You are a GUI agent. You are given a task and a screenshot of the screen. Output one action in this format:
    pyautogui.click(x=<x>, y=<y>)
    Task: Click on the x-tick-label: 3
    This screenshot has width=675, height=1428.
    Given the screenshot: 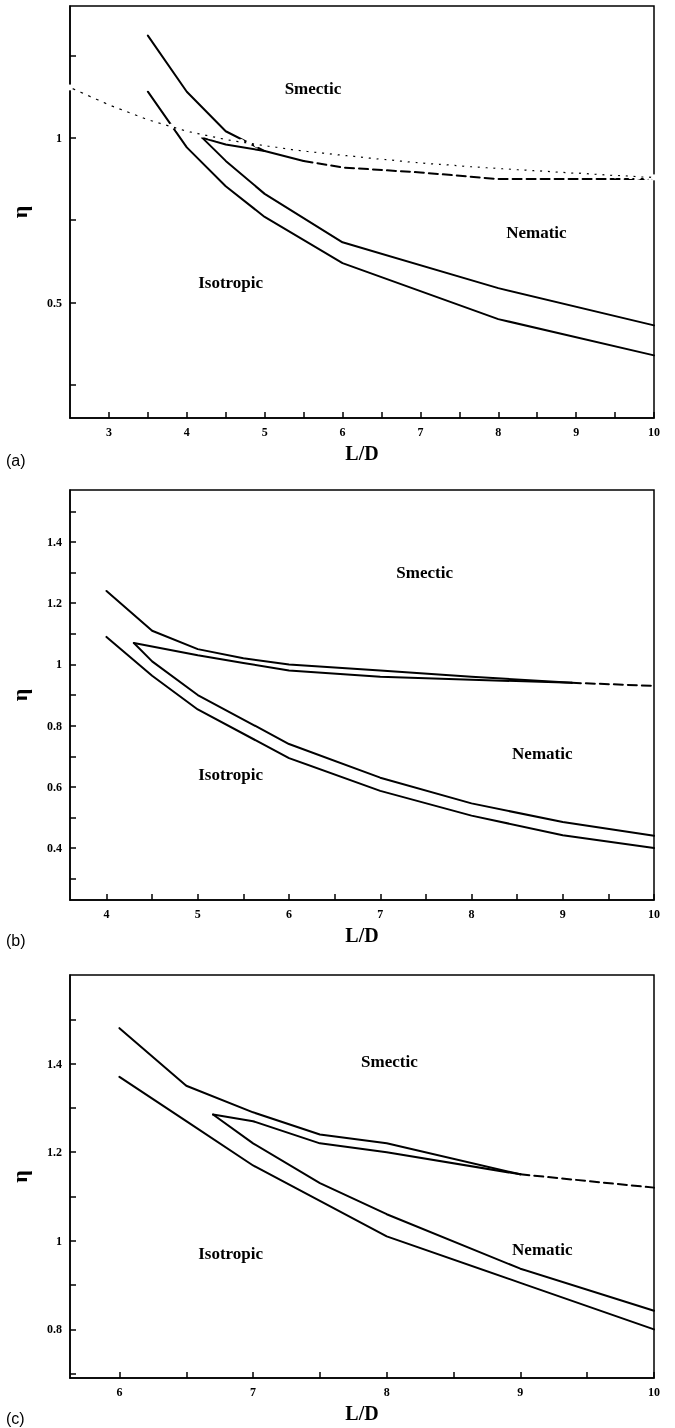 What is the action you would take?
    pyautogui.click(x=108, y=432)
    